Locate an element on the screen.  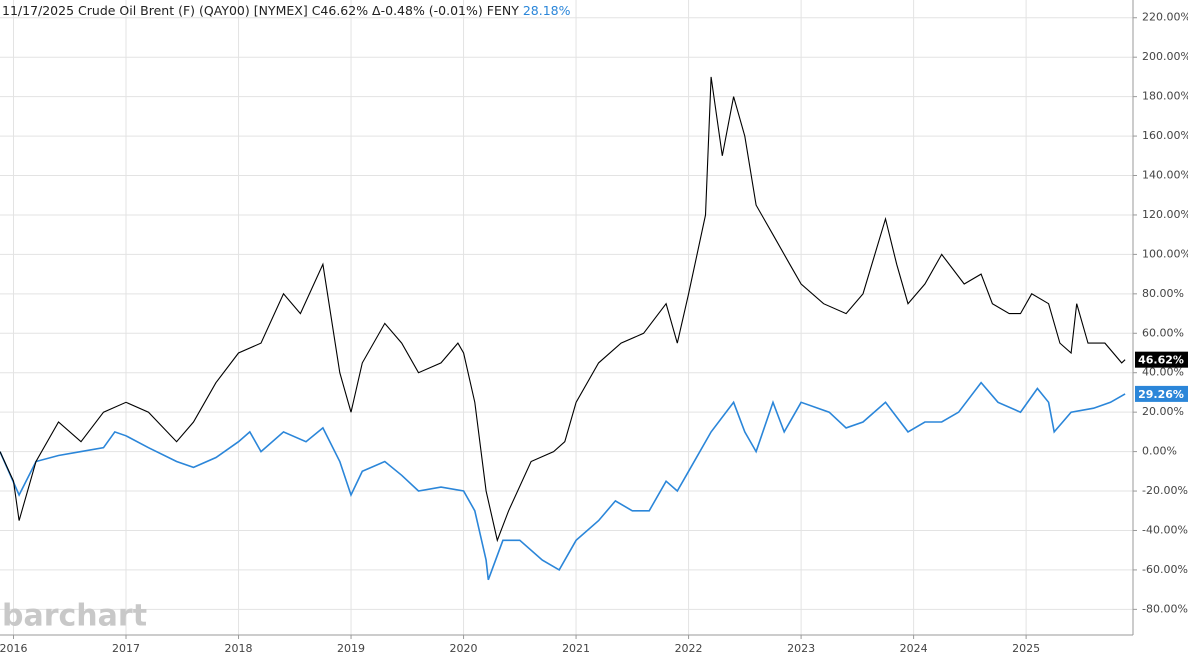
x-tick-label: 2020 is located at coordinates (464, 648).